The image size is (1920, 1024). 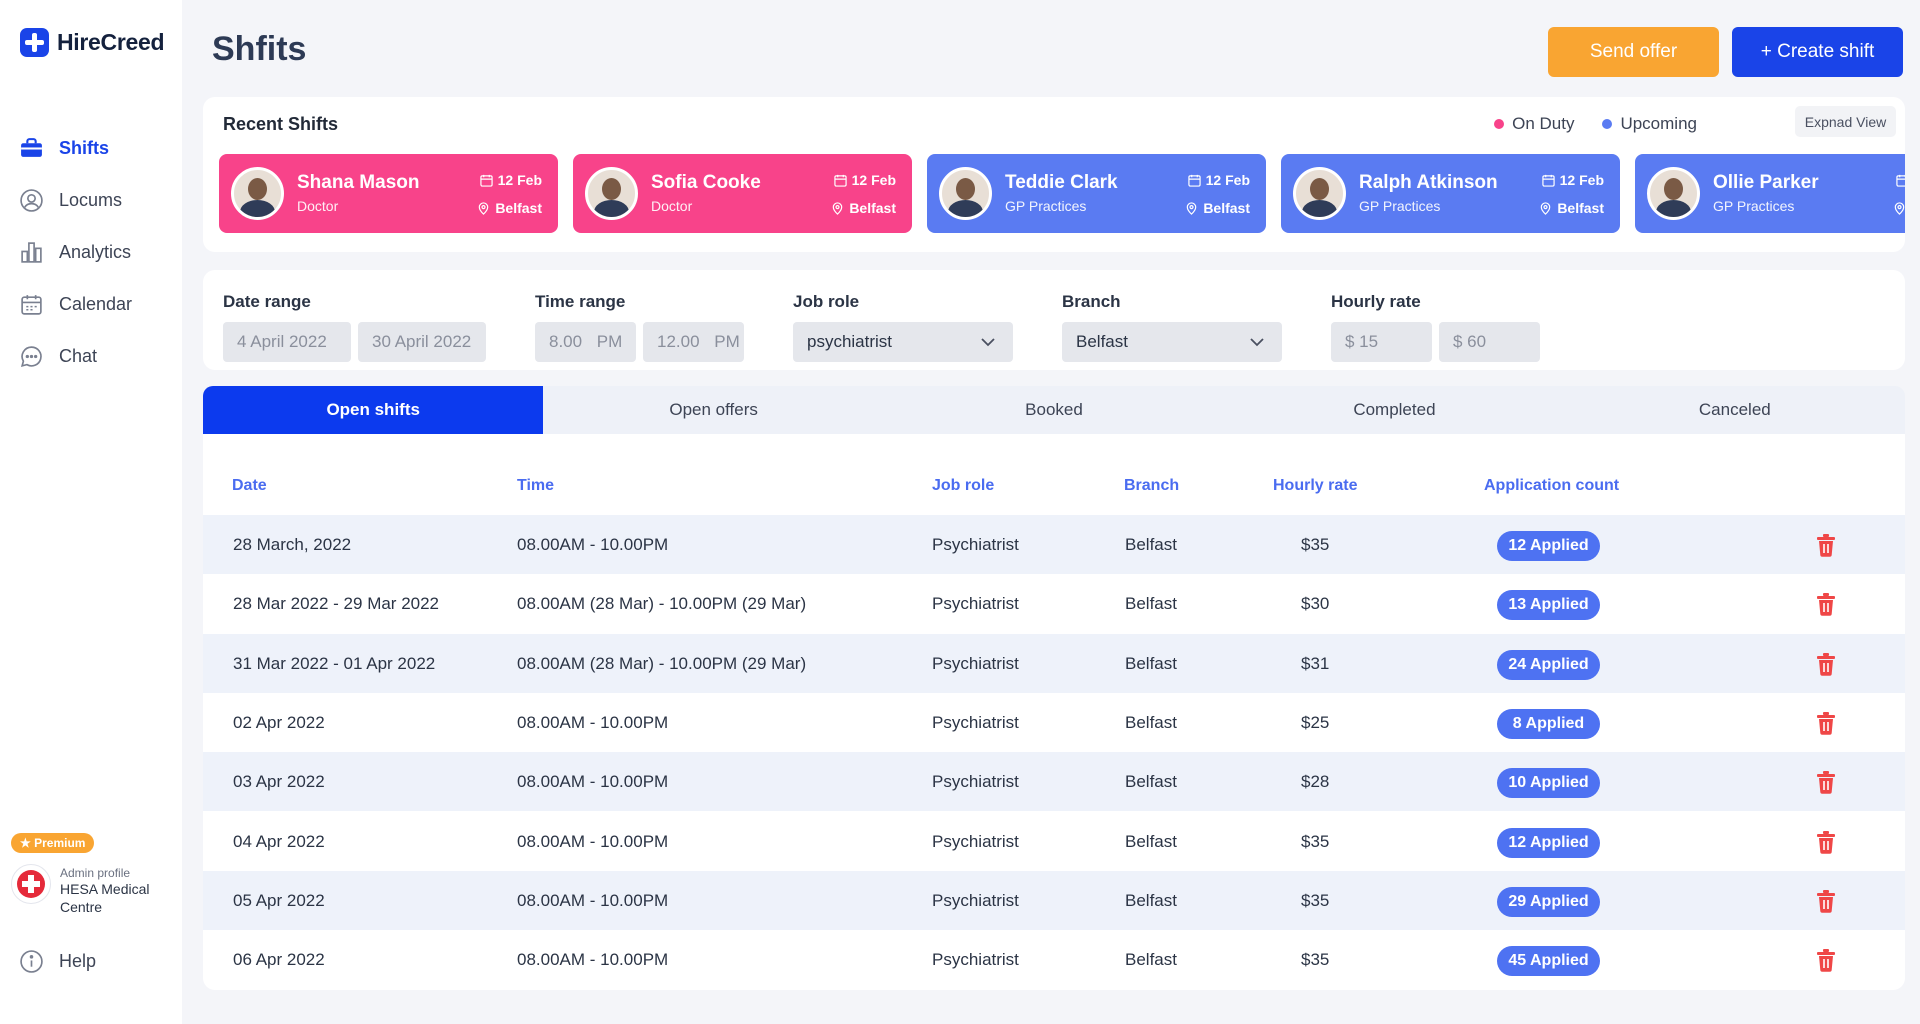 What do you see at coordinates (742, 193) in the screenshot?
I see `shift-card: Sofia Cooke Doctor 12 Feb Belfast` at bounding box center [742, 193].